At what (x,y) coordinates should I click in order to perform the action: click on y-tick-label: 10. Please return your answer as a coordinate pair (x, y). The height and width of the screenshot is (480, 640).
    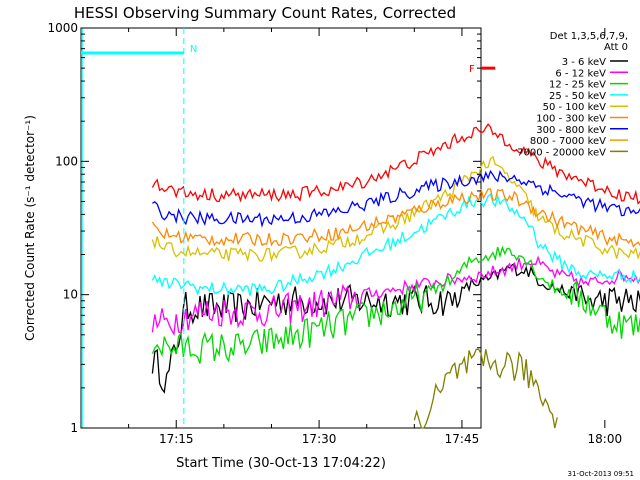
    Looking at the image, I should click on (70, 295).